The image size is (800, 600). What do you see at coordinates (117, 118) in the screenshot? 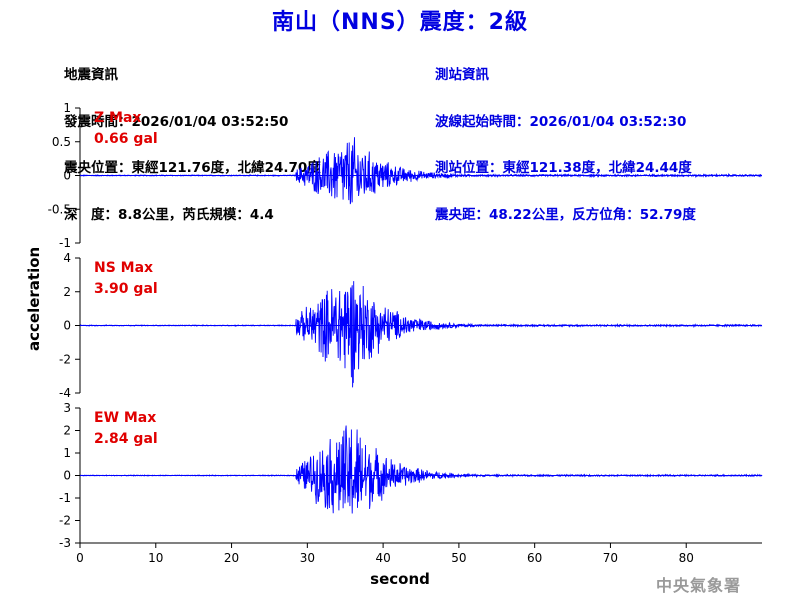
I see `max-label-Z: Z Max` at bounding box center [117, 118].